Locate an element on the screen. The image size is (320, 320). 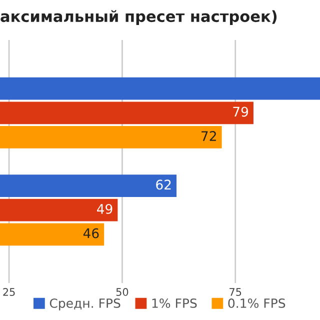
x-tick-label: 25 is located at coordinates (9, 292).